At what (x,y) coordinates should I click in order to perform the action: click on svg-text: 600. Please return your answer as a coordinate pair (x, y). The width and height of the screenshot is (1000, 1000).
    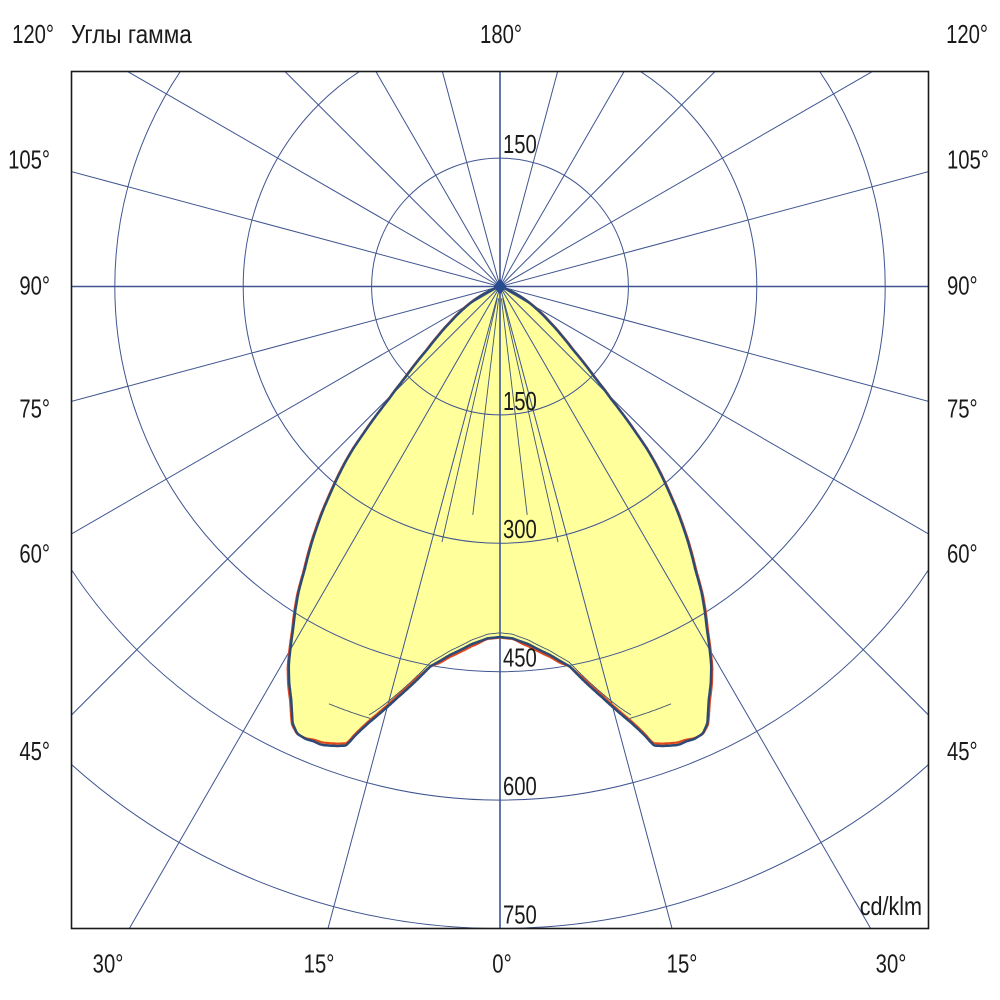
    Looking at the image, I should click on (520, 786).